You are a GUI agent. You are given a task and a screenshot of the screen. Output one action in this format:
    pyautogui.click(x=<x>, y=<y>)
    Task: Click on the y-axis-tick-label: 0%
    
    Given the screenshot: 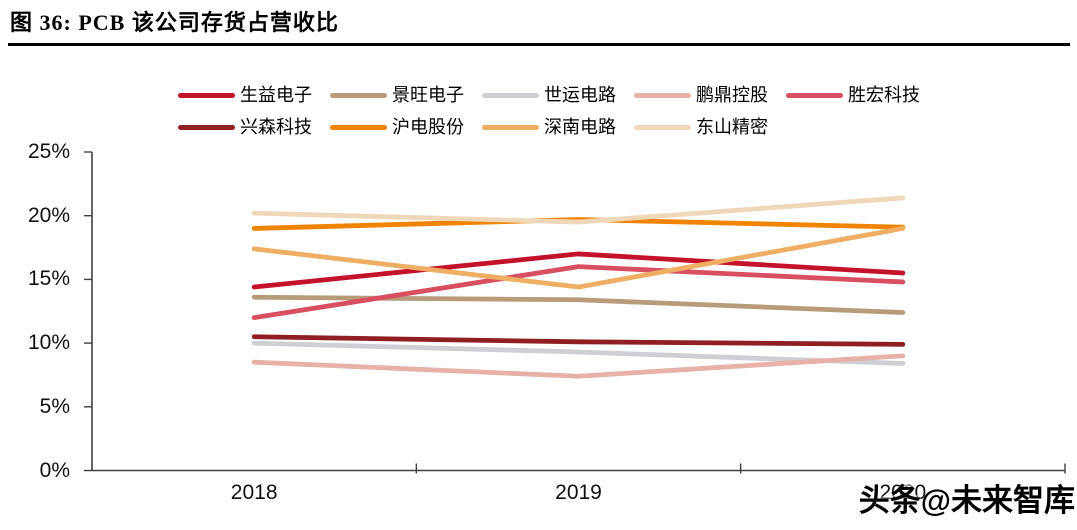 What is the action you would take?
    pyautogui.click(x=54, y=470)
    